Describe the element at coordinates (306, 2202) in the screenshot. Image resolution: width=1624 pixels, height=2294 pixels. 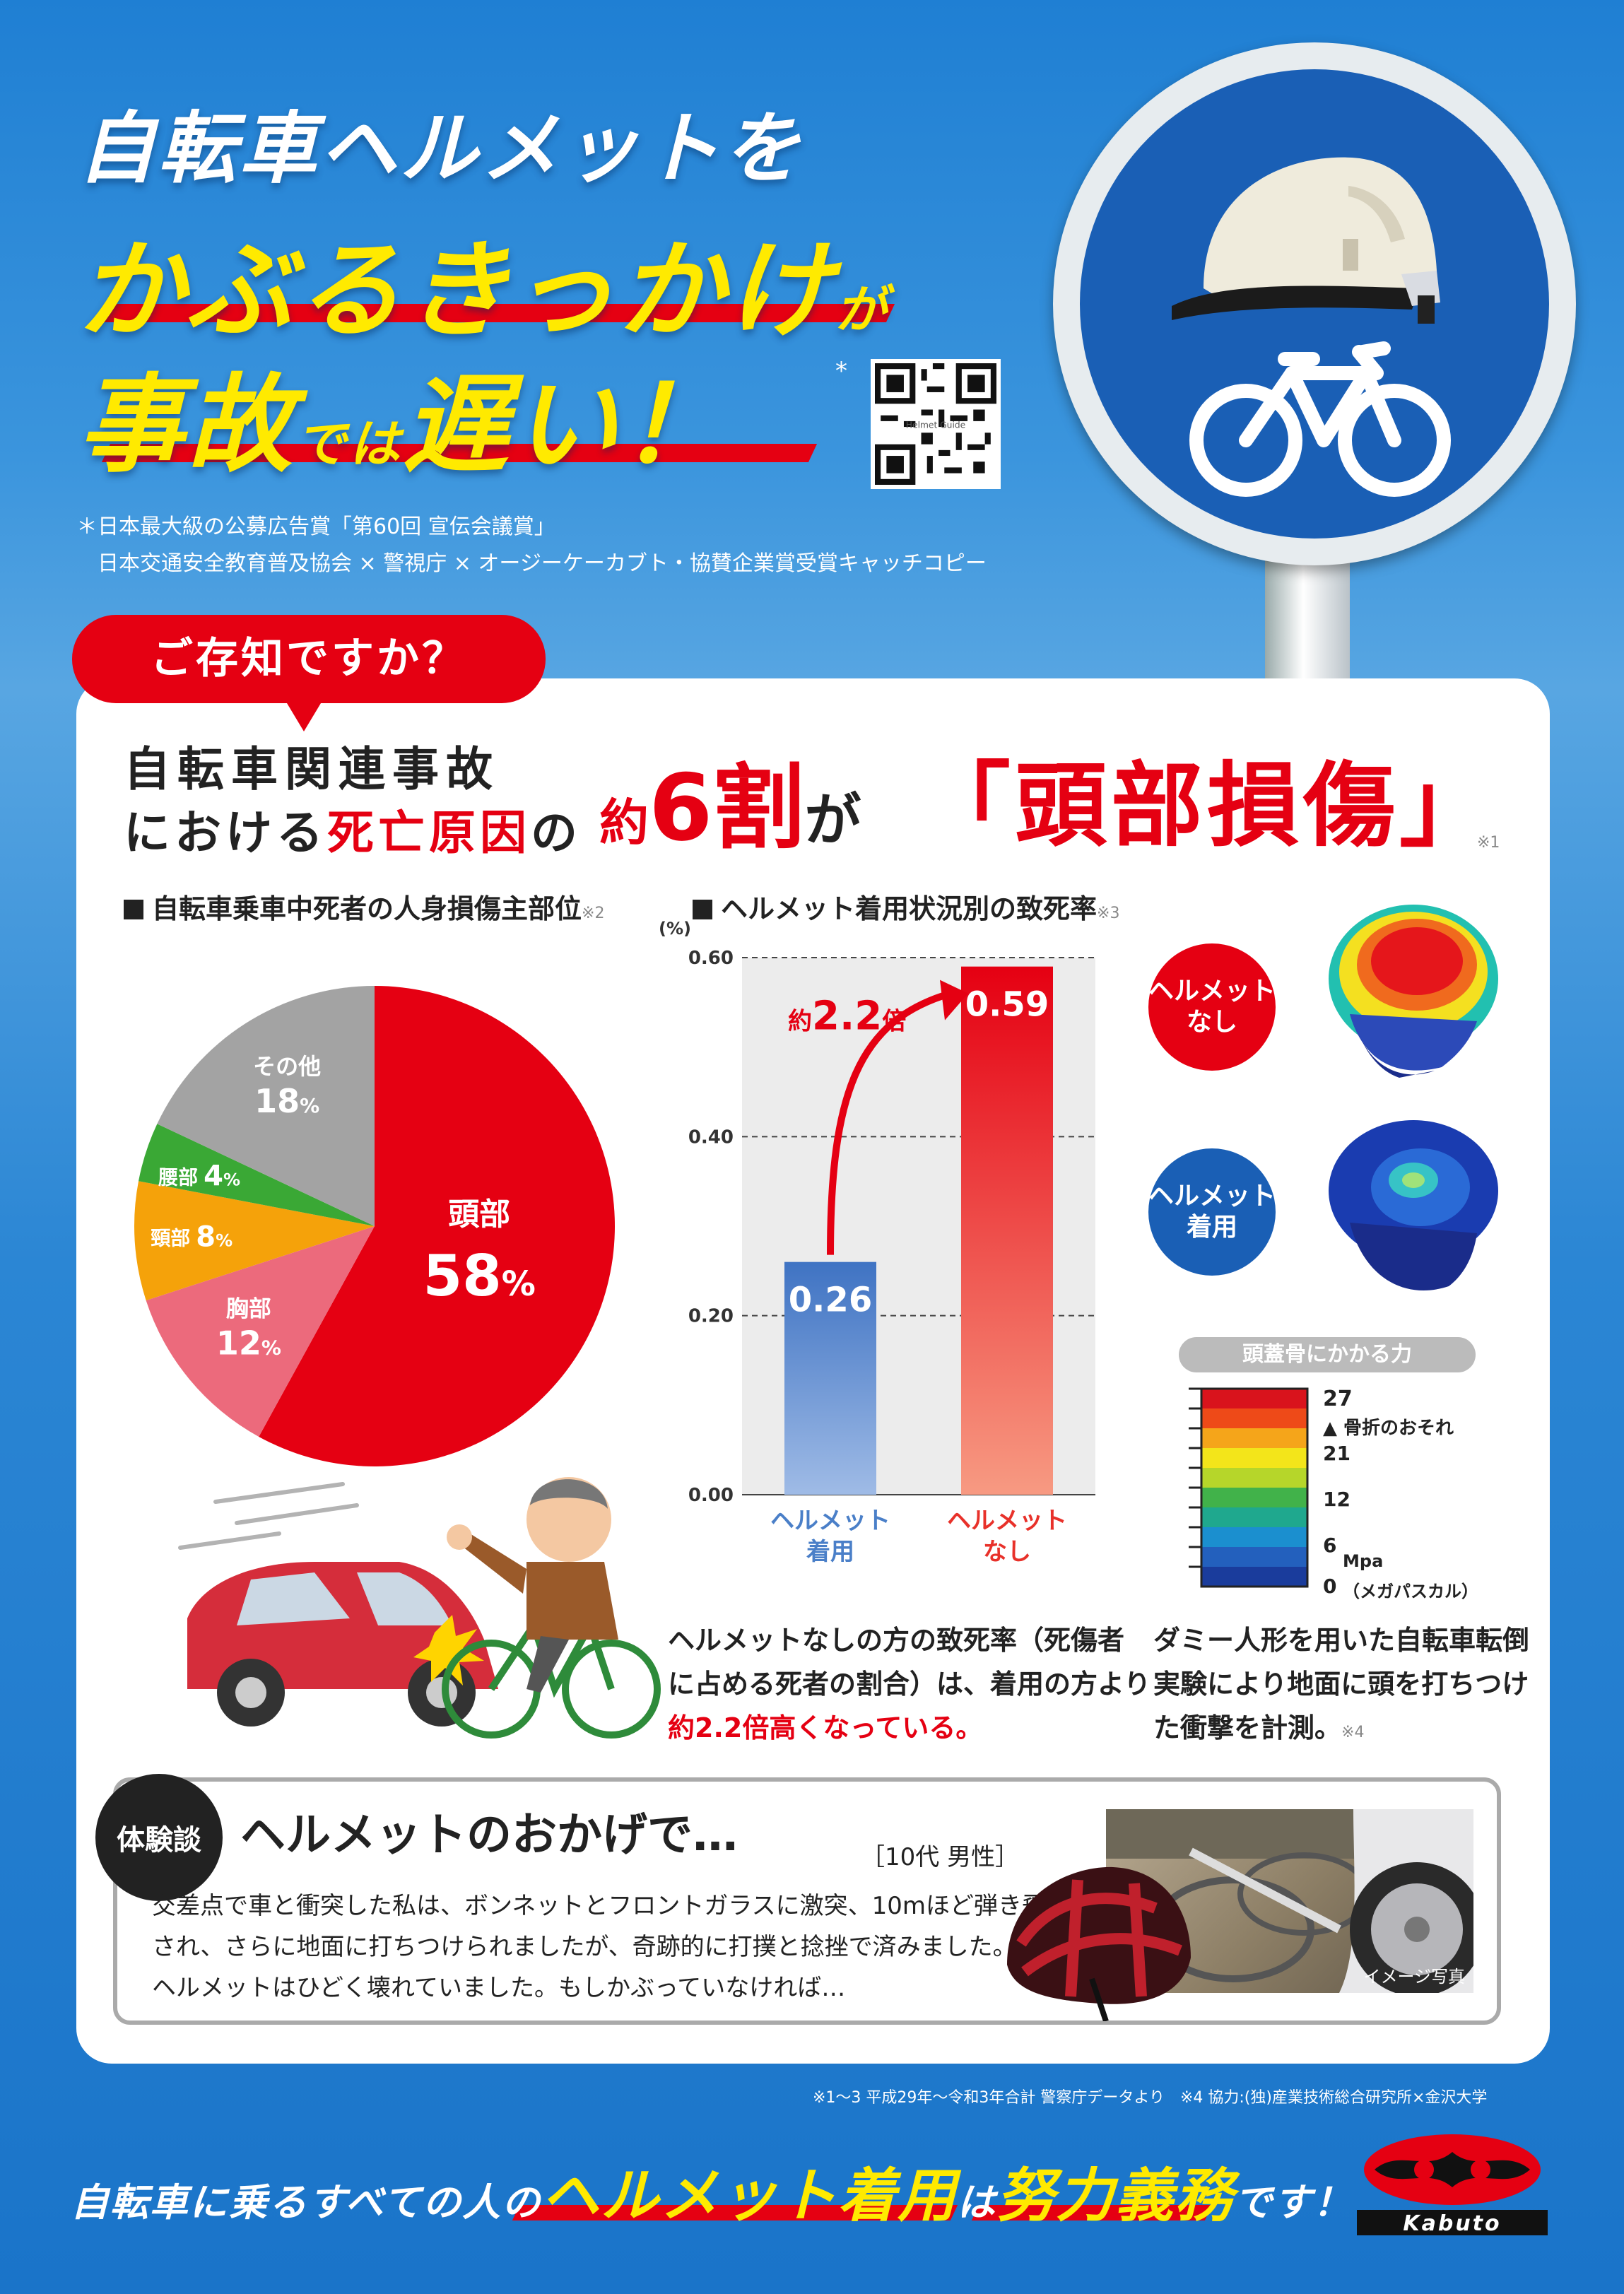
I see `footer-pre: 自転車に乗るすべての人の` at that location.